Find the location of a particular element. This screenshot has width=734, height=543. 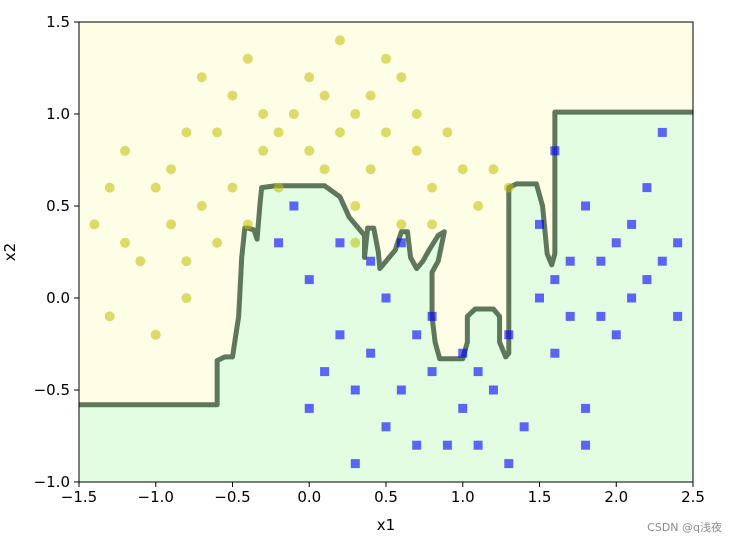

watermark: CSDN @q浅夜 is located at coordinates (684, 527).